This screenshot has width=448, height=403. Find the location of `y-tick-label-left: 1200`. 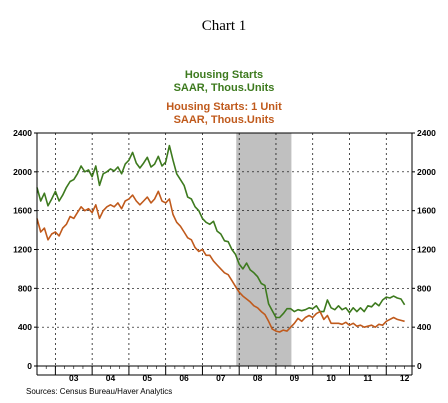

y-tick-label-left: 1200 is located at coordinates (22, 250).